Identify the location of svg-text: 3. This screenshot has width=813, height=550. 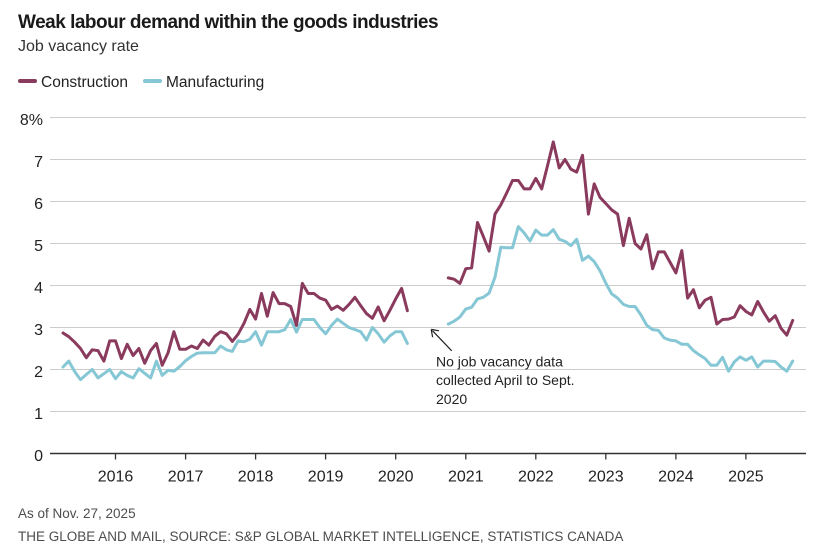
(38, 330).